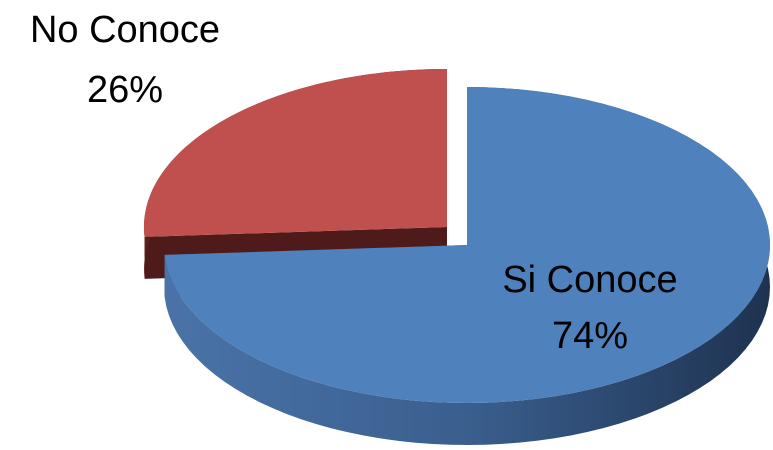  Describe the element at coordinates (125, 90) in the screenshot. I see `slice-value-label: 26%` at that location.